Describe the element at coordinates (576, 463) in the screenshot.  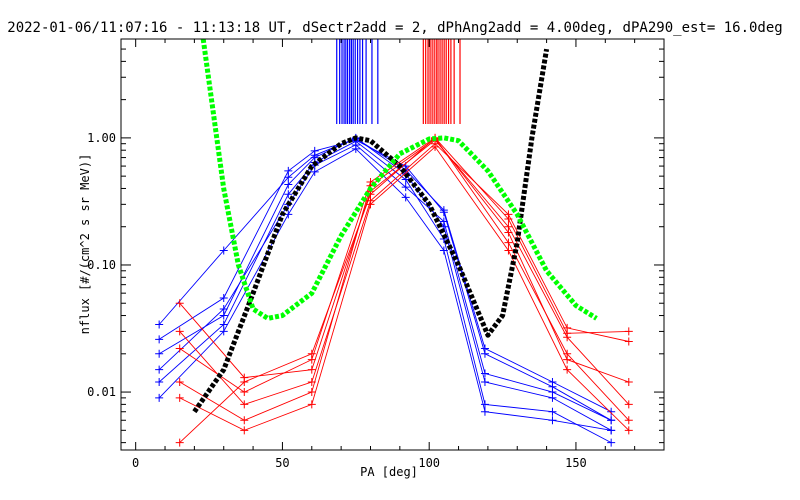
I see `x-tick-label: 150` at that location.